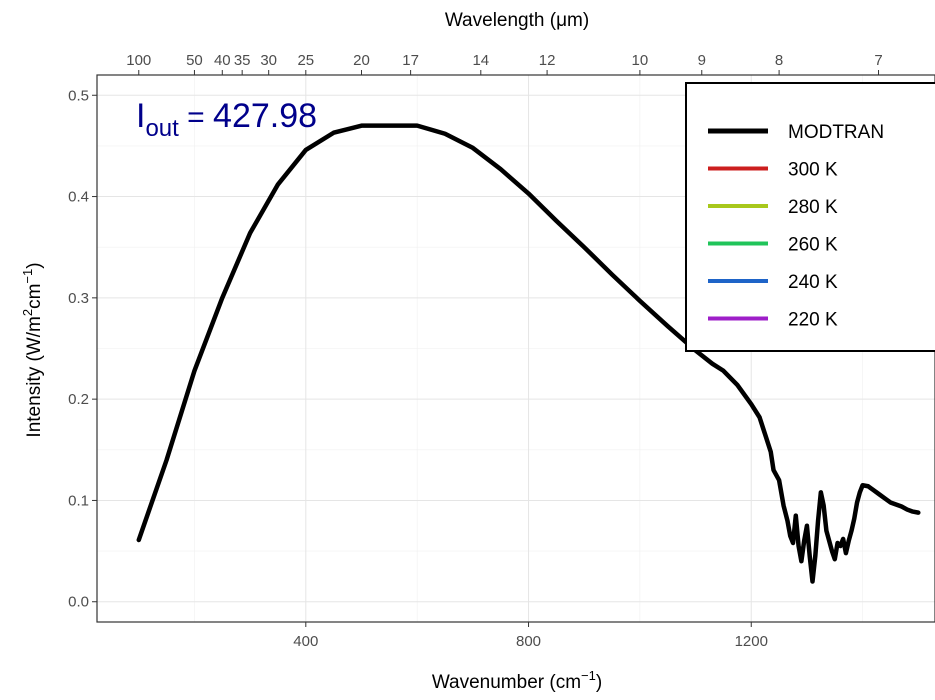  I want to click on x2-tick-label: 7, so click(878, 60).